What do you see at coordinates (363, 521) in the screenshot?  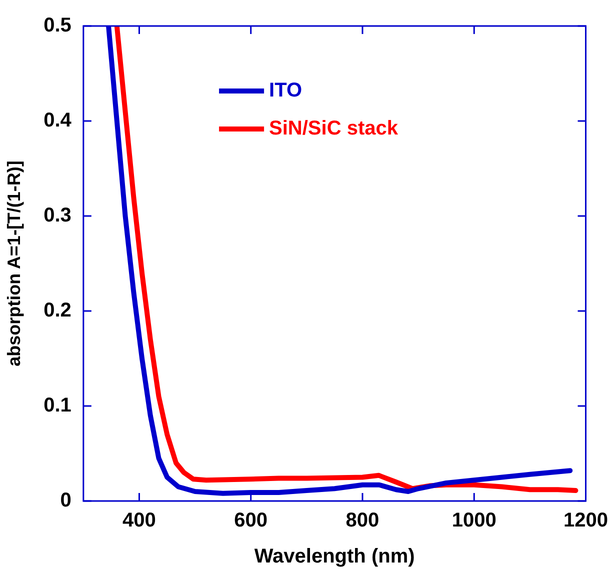 I see `x-tick-label: 800` at bounding box center [363, 521].